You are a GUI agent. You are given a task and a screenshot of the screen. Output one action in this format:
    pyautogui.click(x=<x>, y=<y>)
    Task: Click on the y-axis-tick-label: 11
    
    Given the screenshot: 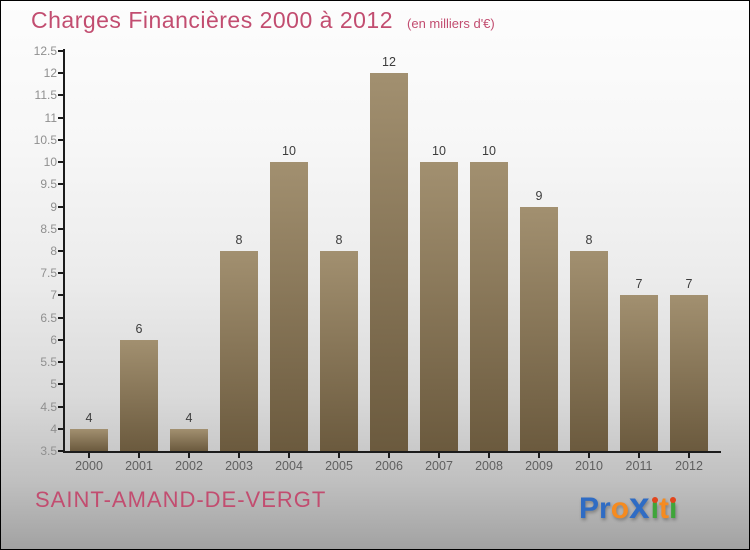 What is the action you would take?
    pyautogui.click(x=50, y=117)
    